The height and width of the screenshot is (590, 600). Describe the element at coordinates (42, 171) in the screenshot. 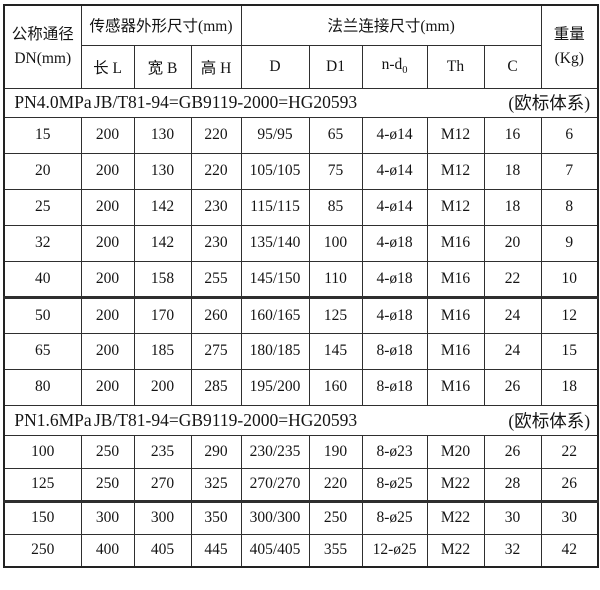

I see `cell-dn: 20` at that location.